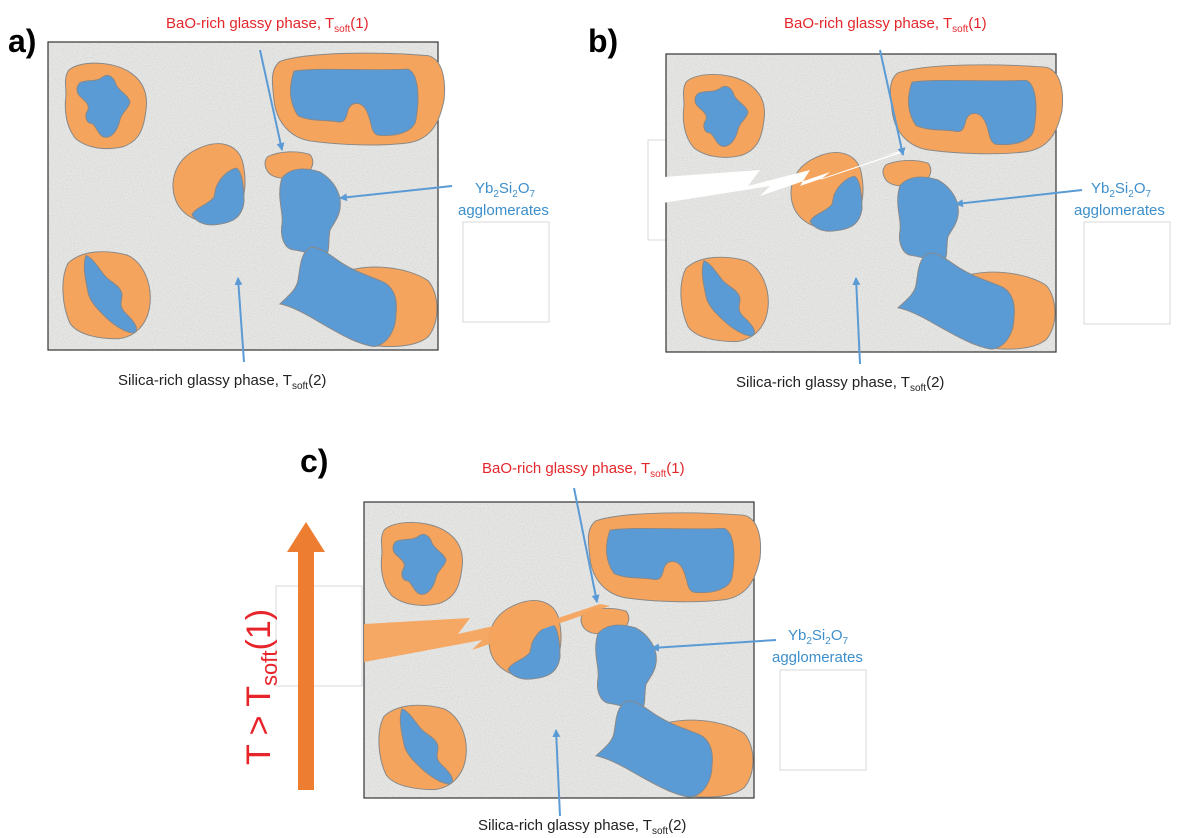  What do you see at coordinates (1019, 198) in the screenshot?
I see `panel-b-yb-arrow` at bounding box center [1019, 198].